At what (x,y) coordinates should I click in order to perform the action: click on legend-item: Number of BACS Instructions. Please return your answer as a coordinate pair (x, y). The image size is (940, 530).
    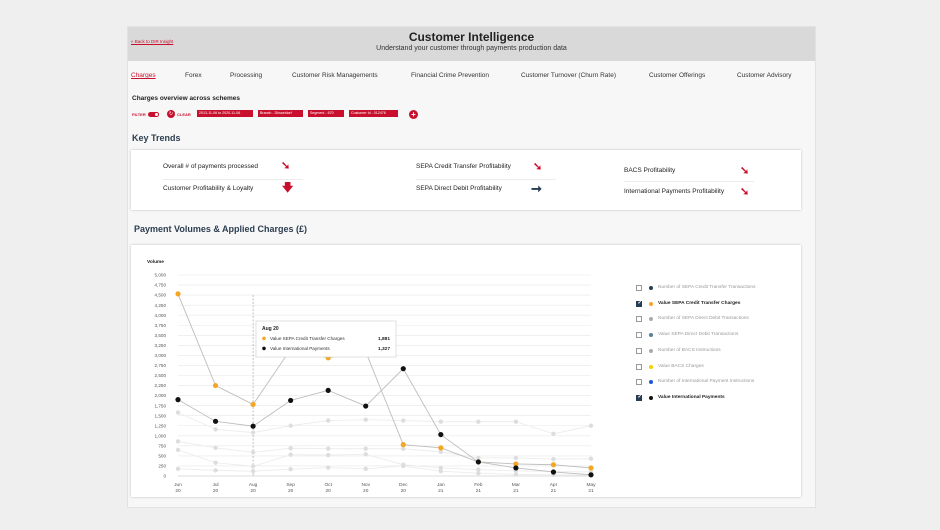
    Looking at the image, I should click on (716, 351).